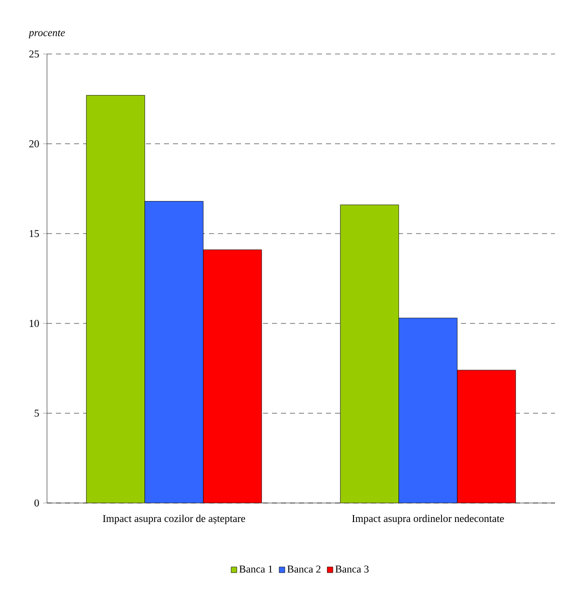 This screenshot has height=594, width=567. Describe the element at coordinates (34, 54) in the screenshot. I see `y-tick-label: 25` at that location.